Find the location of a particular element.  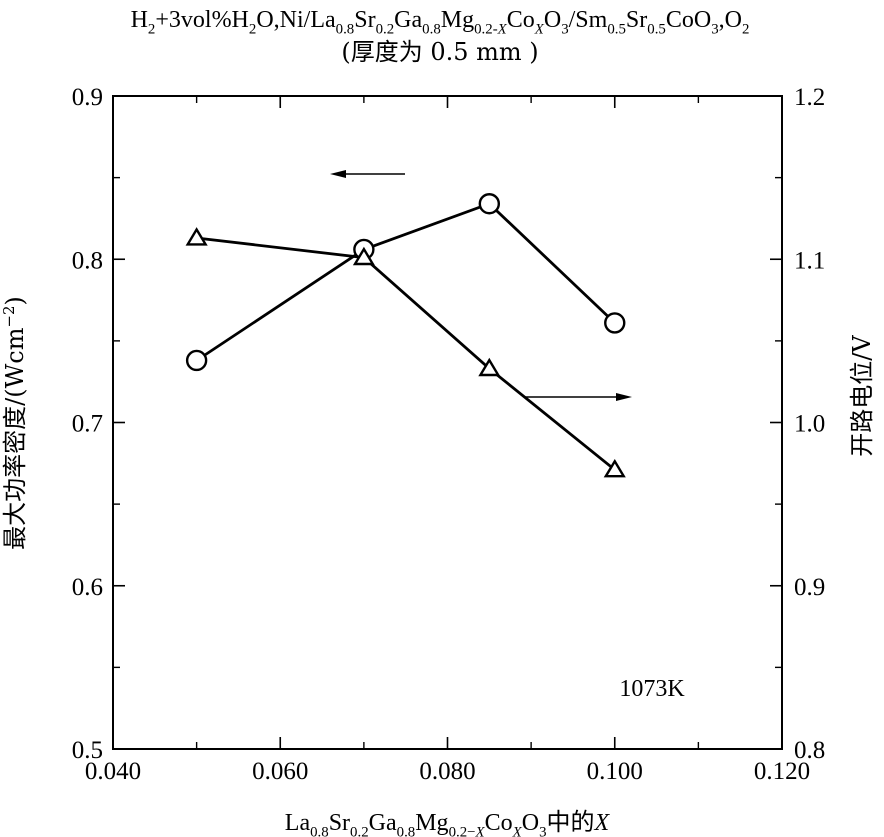

x-tick-label: 0.120 is located at coordinates (782, 771).